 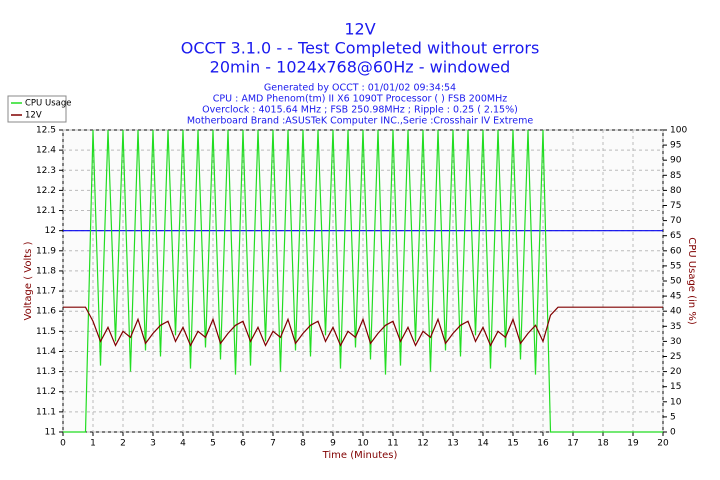 What do you see at coordinates (675, 387) in the screenshot?
I see `y2-tick-label: 15` at bounding box center [675, 387].